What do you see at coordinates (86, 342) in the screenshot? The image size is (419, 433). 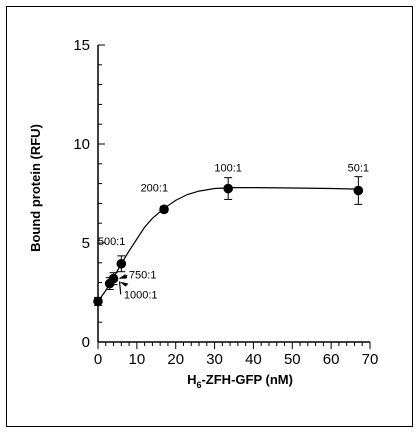 I see `y-tick-label: 0` at bounding box center [86, 342].